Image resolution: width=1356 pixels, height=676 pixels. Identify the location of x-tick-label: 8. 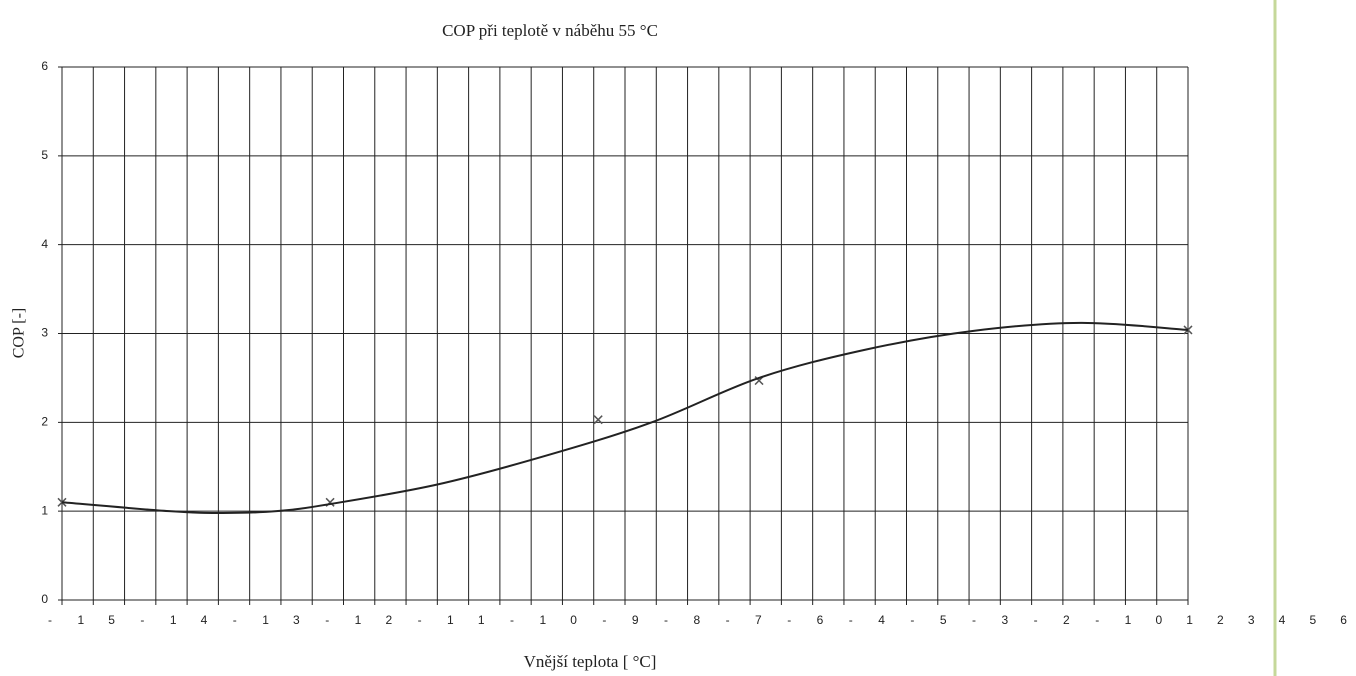
(696, 620).